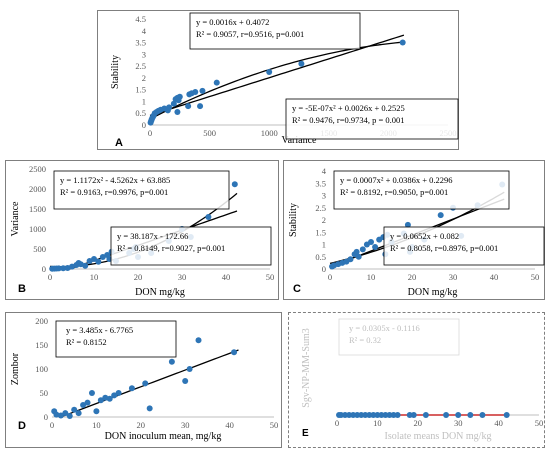 The image size is (550, 452). What do you see at coordinates (160, 292) in the screenshot?
I see `x-axis-label: DON mg/kg` at bounding box center [160, 292].